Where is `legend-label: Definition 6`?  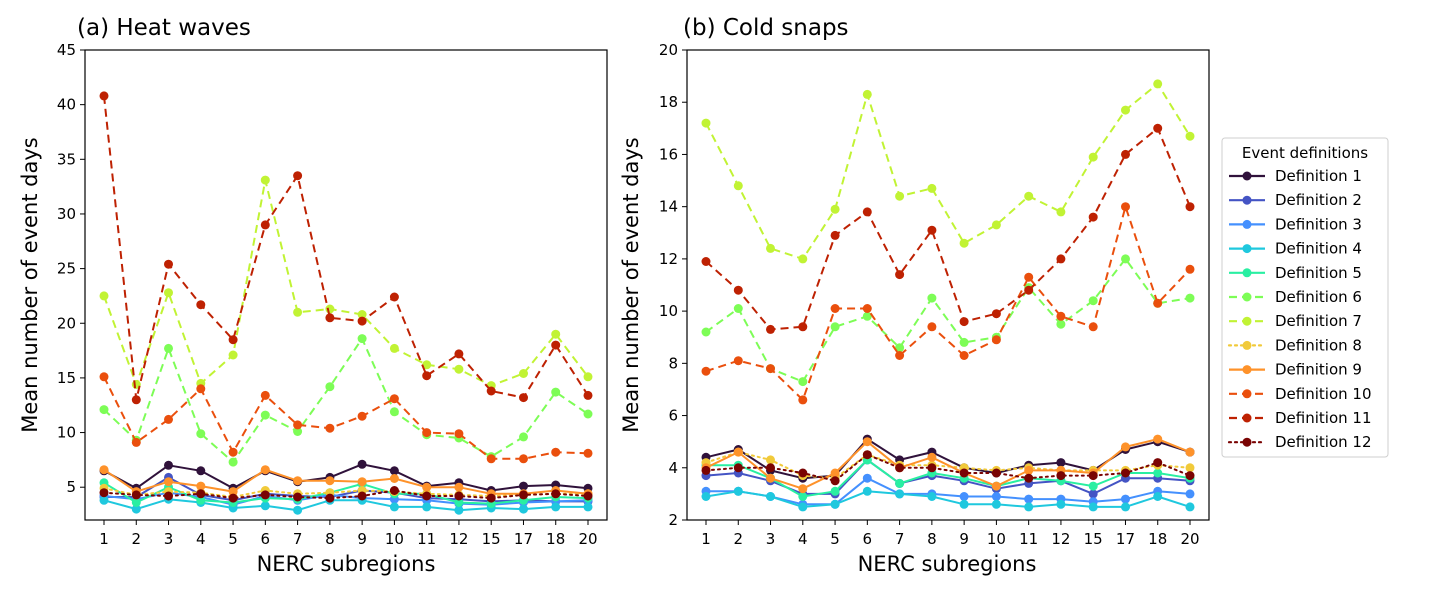
legend-label: Definition 6 is located at coordinates (1318, 297).